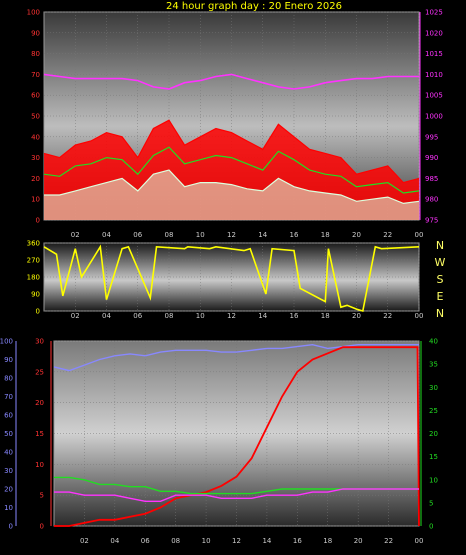 Image resolution: width=466 pixels, height=555 pixels. Describe the element at coordinates (236, 357) in the screenshot. I see `blue-series-line` at that location.